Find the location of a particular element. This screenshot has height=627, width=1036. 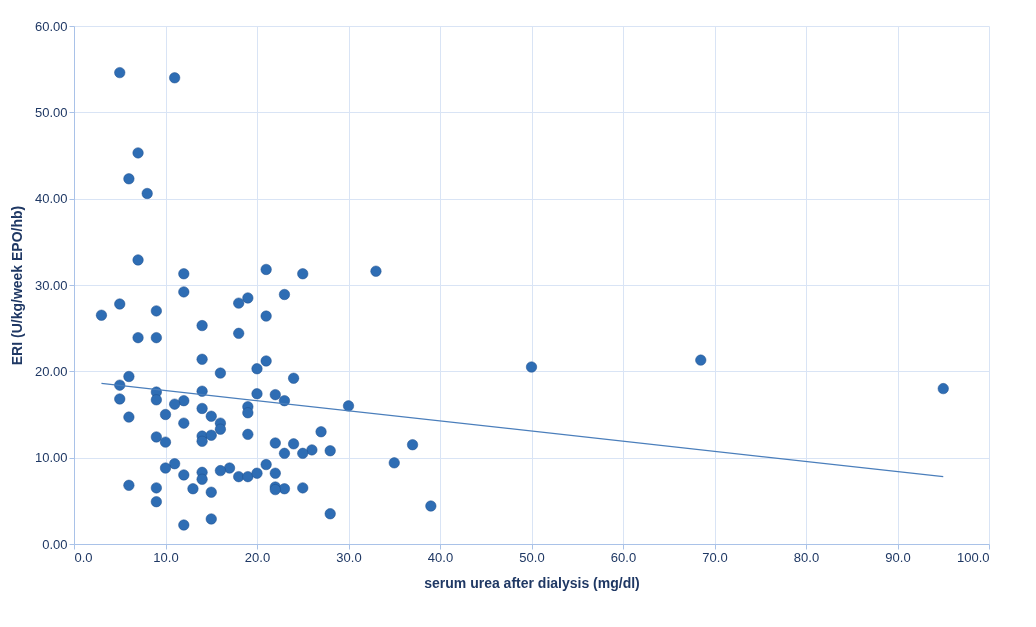

y-tick-label: 40.00 is located at coordinates (51, 199).